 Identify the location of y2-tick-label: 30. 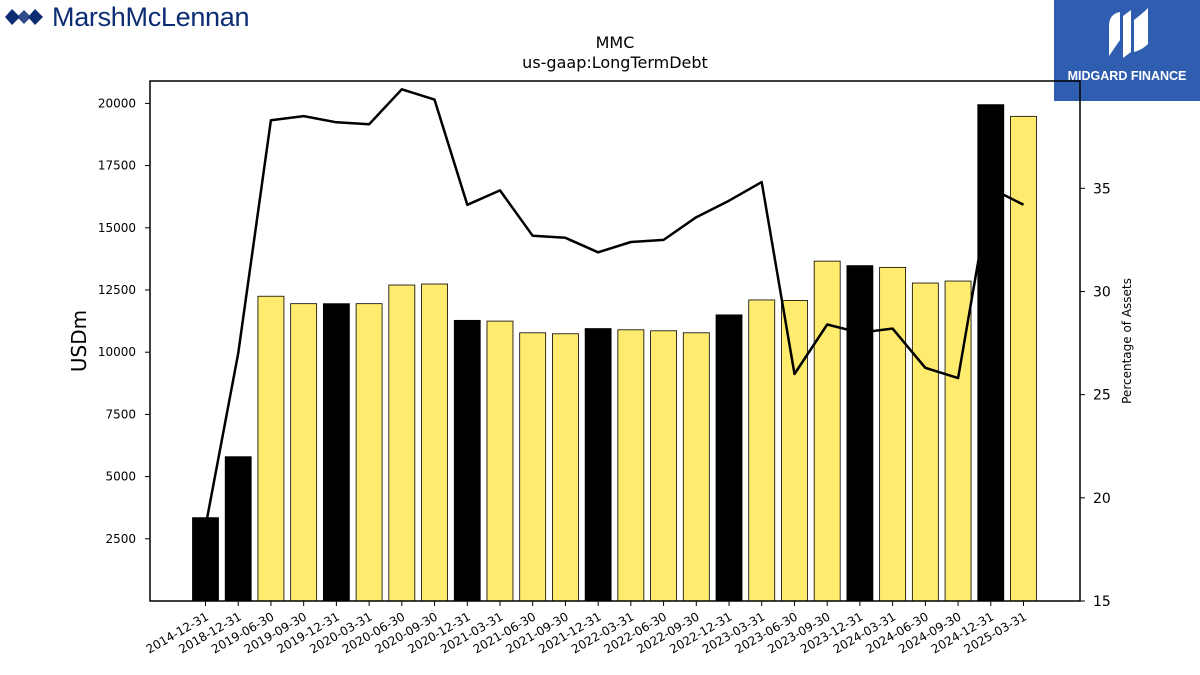
(1102, 292).